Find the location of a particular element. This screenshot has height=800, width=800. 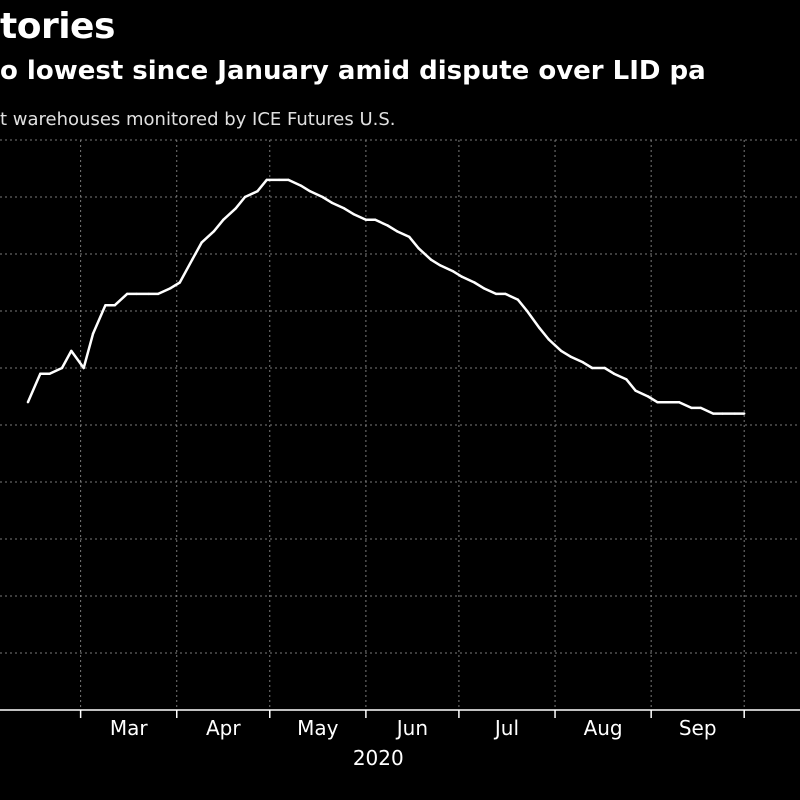

x-tick-label: May is located at coordinates (318, 728).